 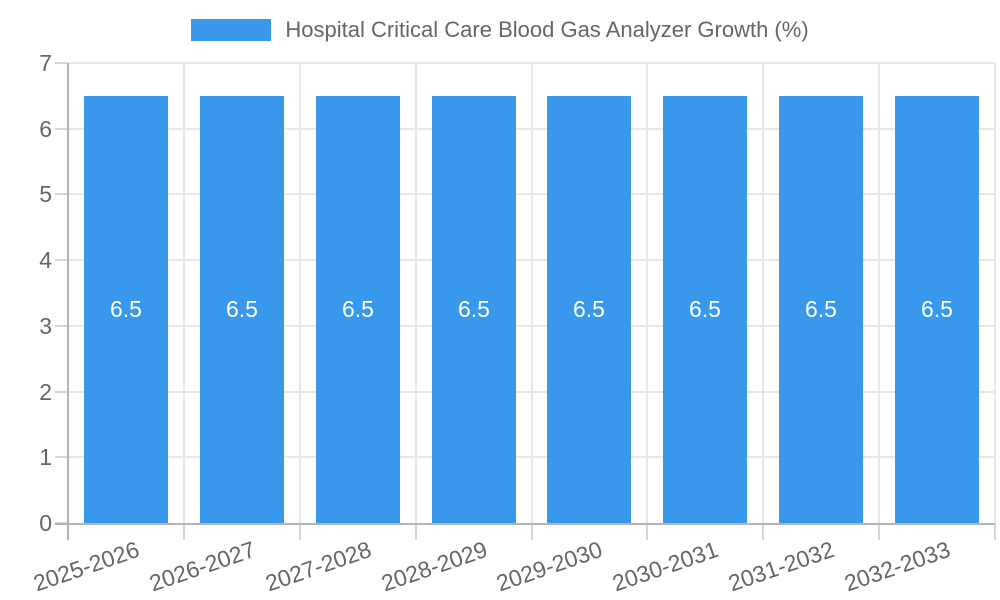 I want to click on y-axis-label: 7, so click(x=45, y=63).